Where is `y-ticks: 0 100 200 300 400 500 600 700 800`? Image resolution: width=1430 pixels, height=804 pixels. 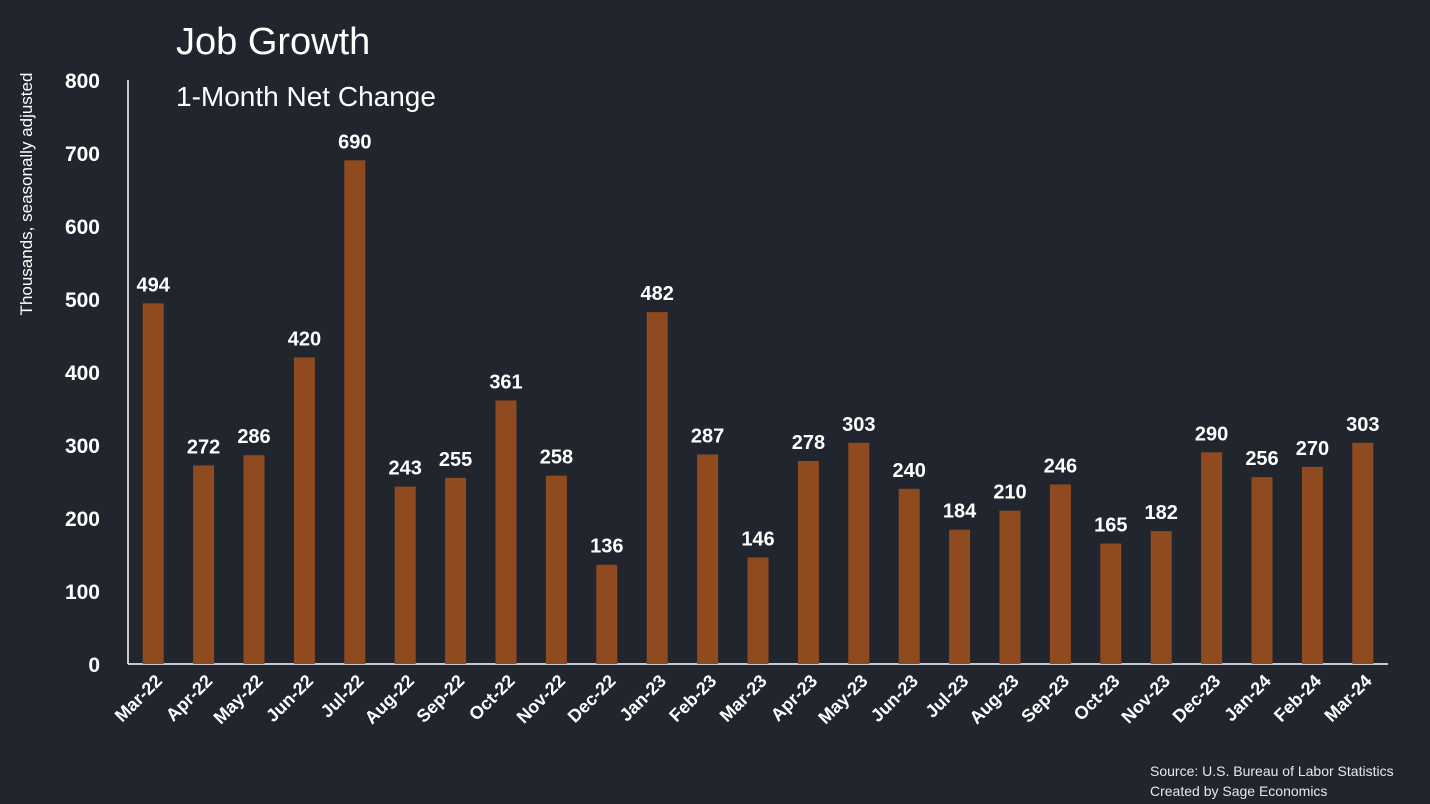
y-ticks: 0 100 200 300 400 500 600 700 800 is located at coordinates (82, 373).